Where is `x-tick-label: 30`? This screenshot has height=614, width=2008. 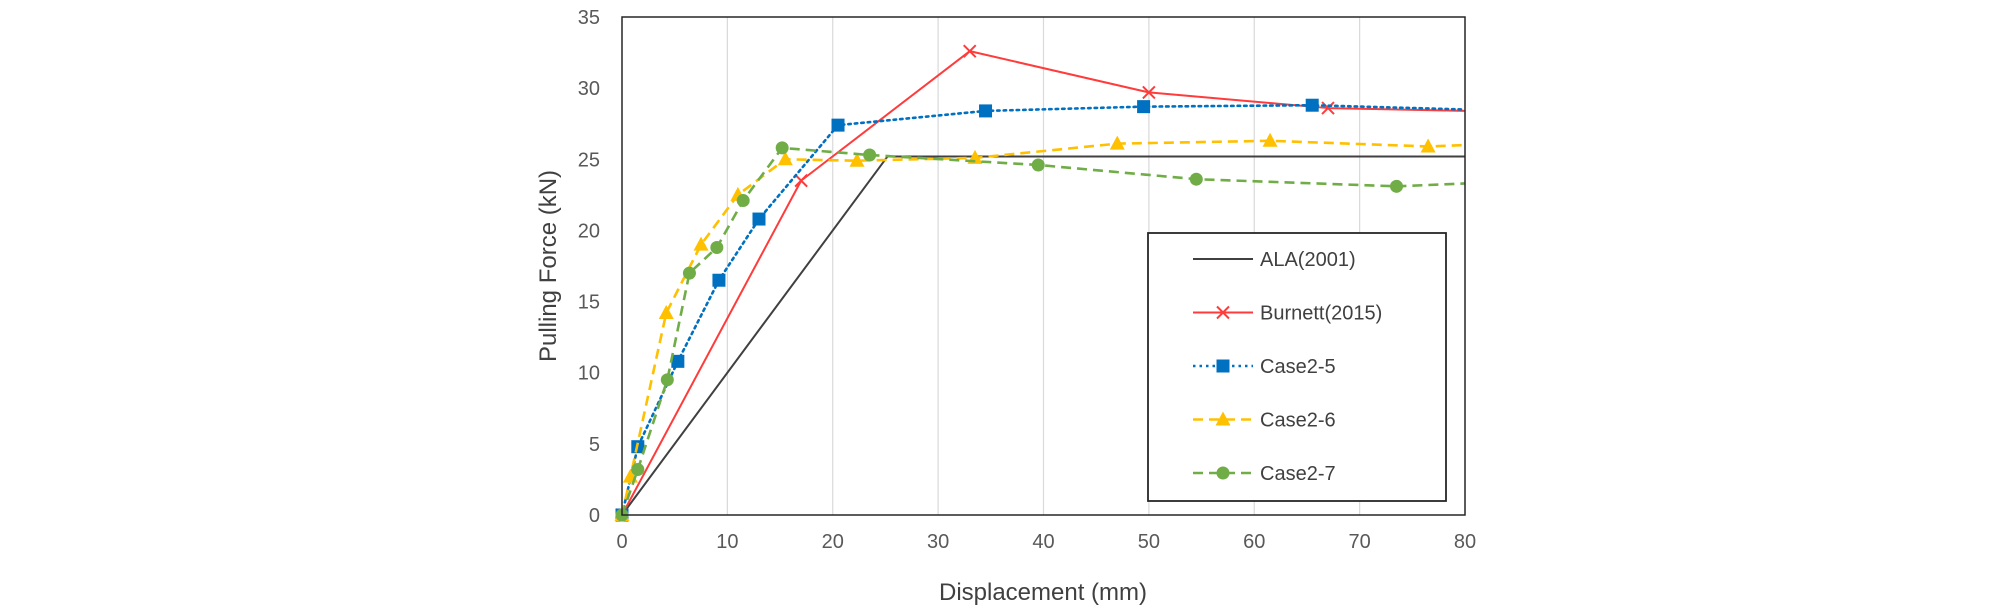
x-tick-label: 30 is located at coordinates (938, 542).